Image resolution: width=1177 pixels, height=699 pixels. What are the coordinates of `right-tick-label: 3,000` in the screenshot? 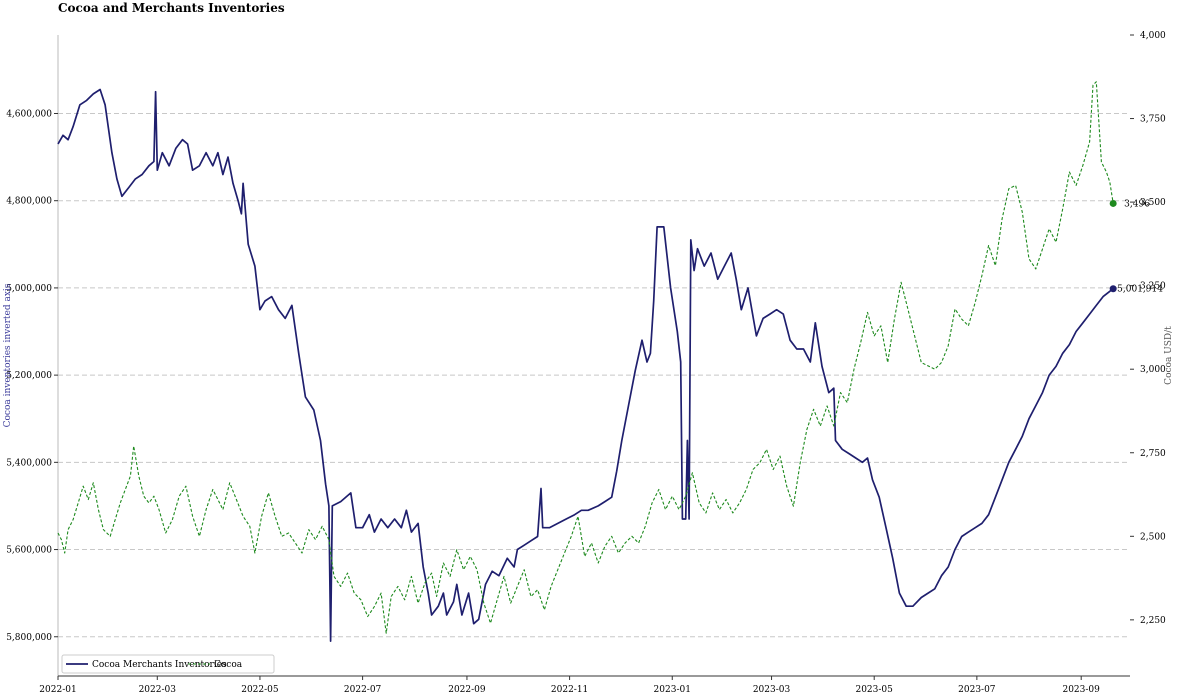 It's located at (1153, 370).